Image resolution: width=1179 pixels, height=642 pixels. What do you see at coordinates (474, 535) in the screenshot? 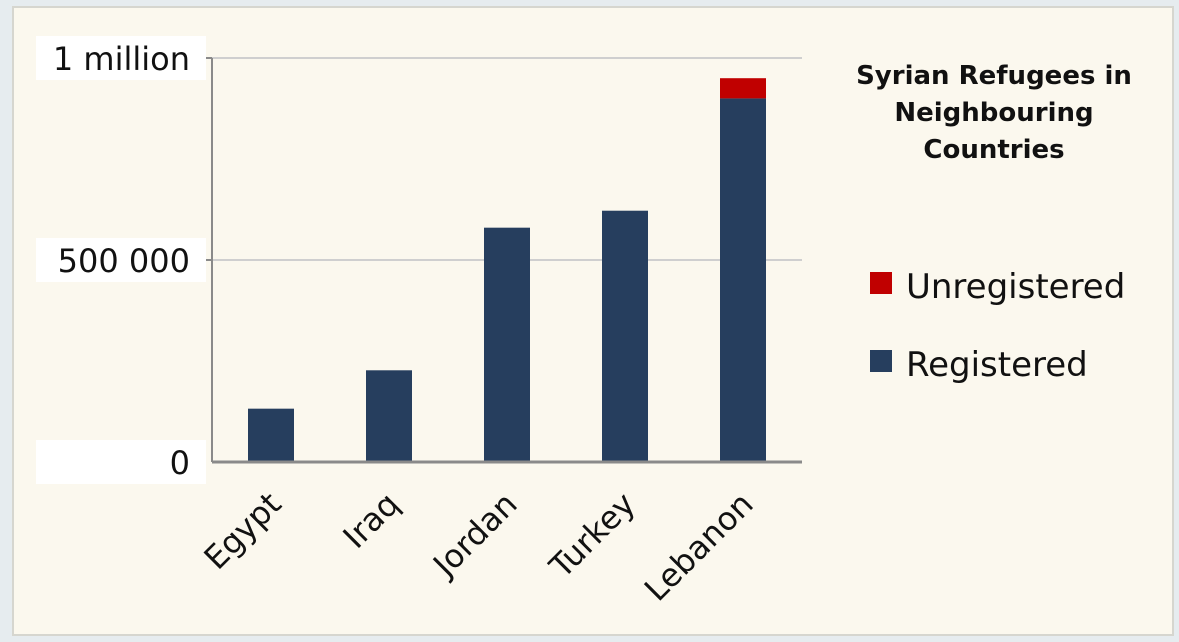
I see `x-category-label: Jordan` at bounding box center [474, 535].